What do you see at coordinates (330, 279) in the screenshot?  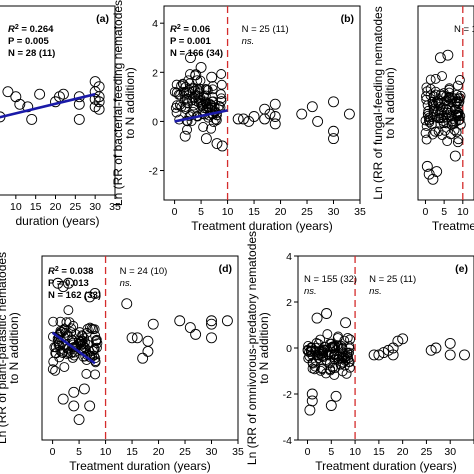 I see `sample-size-label: N = 155 (32)` at bounding box center [330, 279].